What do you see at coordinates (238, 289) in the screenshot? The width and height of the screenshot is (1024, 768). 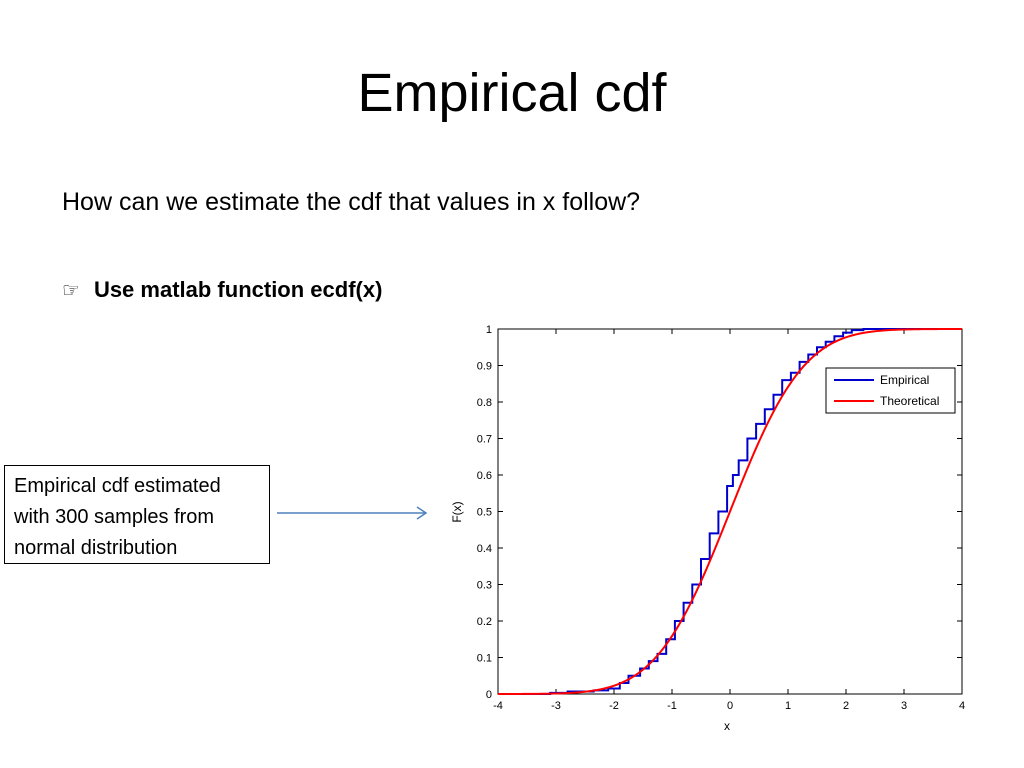 I see `bullet-text: Use matlab function ecdf(x)` at bounding box center [238, 289].